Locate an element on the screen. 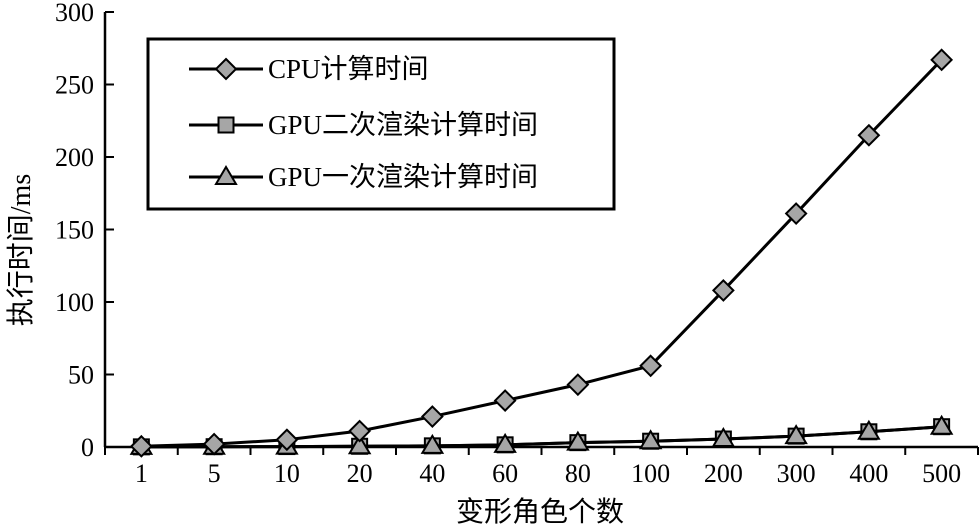 Image resolution: width=980 pixels, height=526 pixels. y-tick-label: 150 is located at coordinates (74, 230).